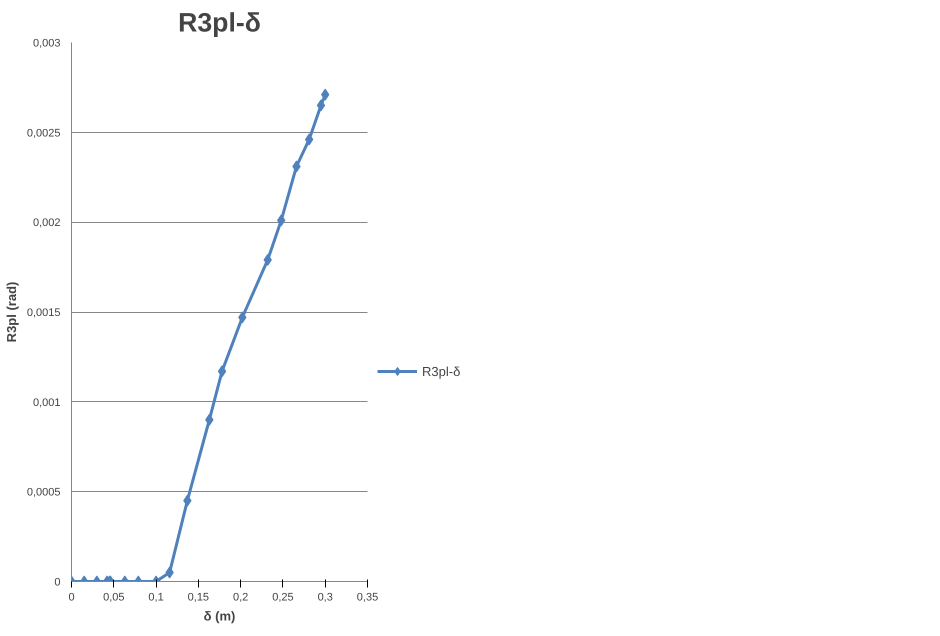 The width and height of the screenshot is (940, 636). I want to click on legend-label: R3pl-δ, so click(441, 371).